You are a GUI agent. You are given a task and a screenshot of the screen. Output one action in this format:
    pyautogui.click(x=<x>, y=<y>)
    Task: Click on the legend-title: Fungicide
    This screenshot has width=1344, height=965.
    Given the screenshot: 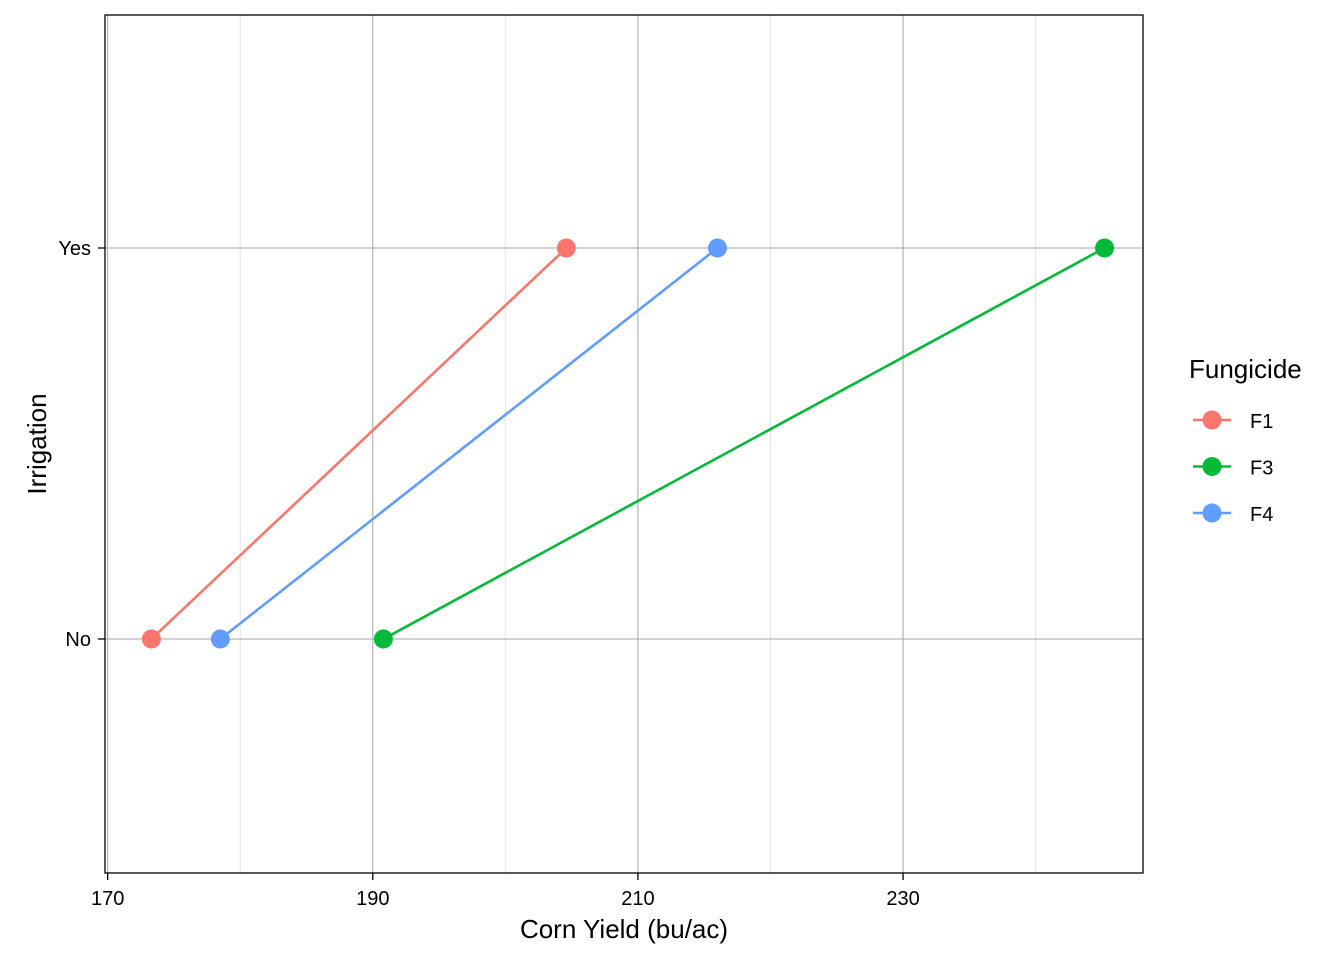 What is the action you would take?
    pyautogui.click(x=1245, y=369)
    